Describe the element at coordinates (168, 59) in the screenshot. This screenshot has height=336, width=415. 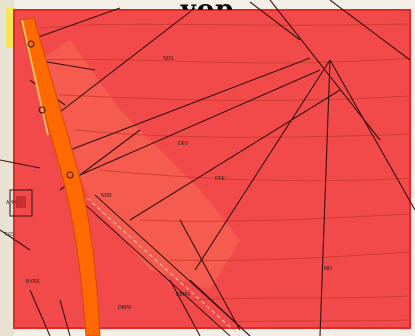
I see `parcel-label-nds: NDS` at that location.